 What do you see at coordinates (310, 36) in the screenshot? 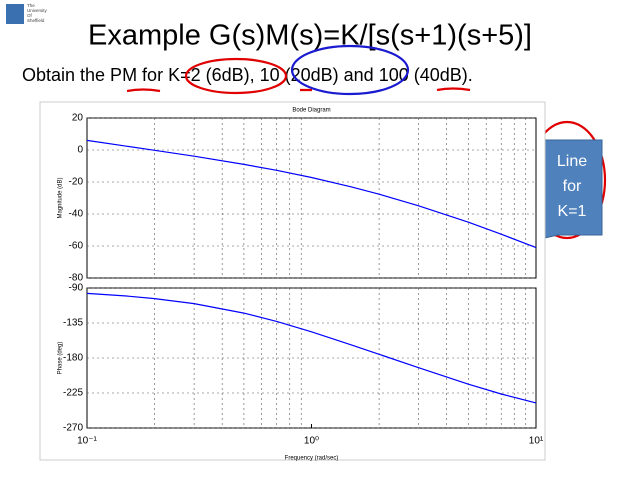
I see `slide-title: Example G(s)M(s)=K/[s(s+1)(s+5)]` at bounding box center [310, 36].